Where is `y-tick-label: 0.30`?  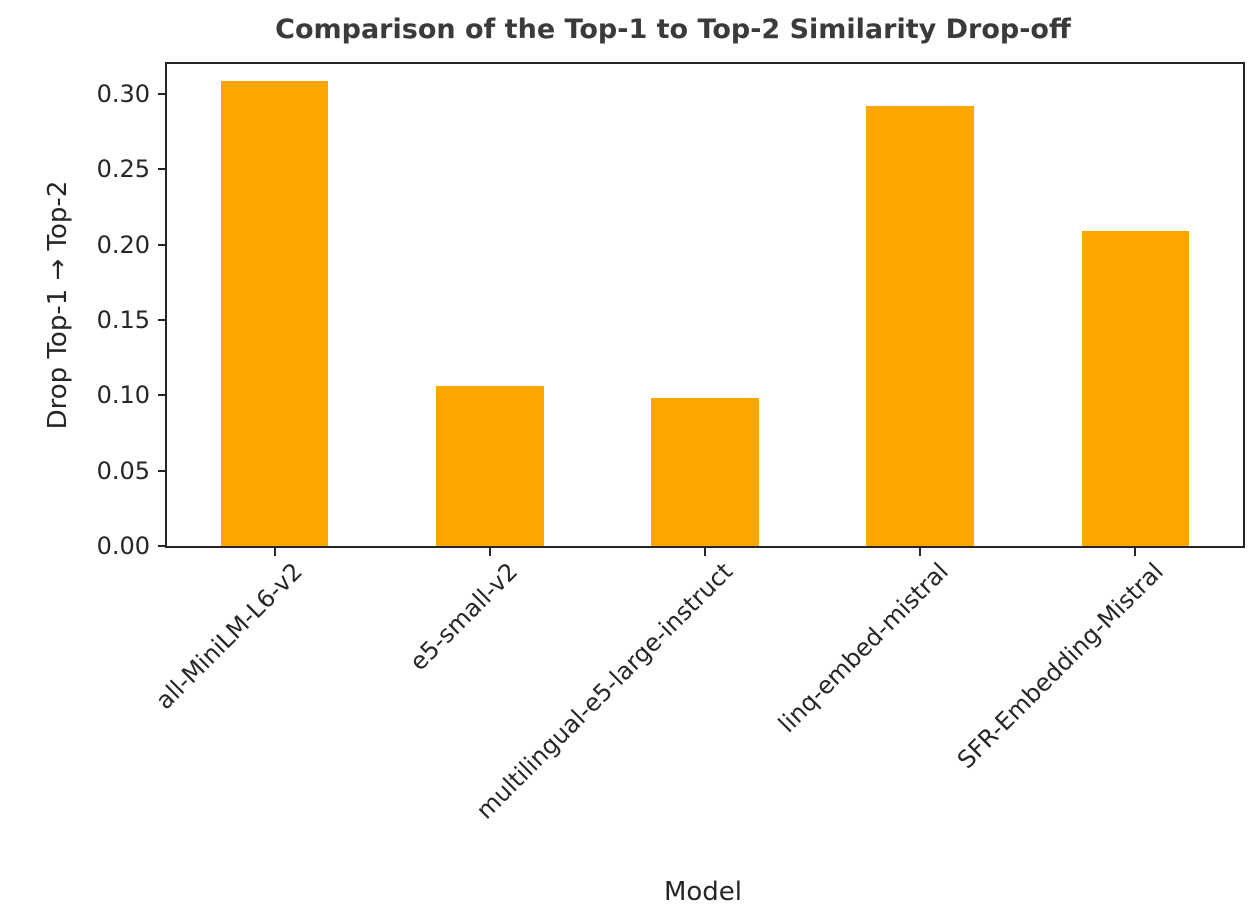 y-tick-label: 0.30 is located at coordinates (123, 94).